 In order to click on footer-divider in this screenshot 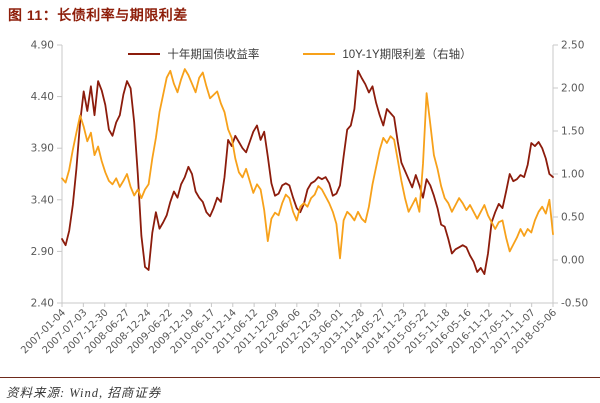, I will do `click(300, 377)`.